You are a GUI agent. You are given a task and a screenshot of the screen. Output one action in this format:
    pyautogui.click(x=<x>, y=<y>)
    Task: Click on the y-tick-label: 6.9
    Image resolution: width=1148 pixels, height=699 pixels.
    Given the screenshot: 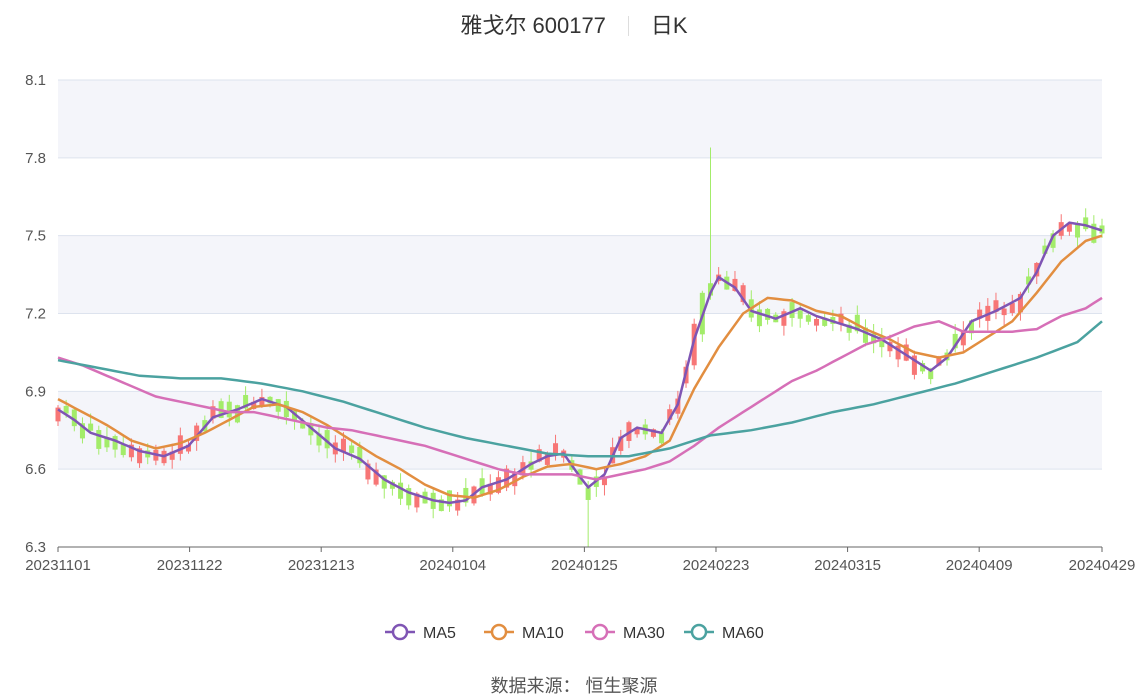 What is the action you would take?
    pyautogui.click(x=35, y=391)
    